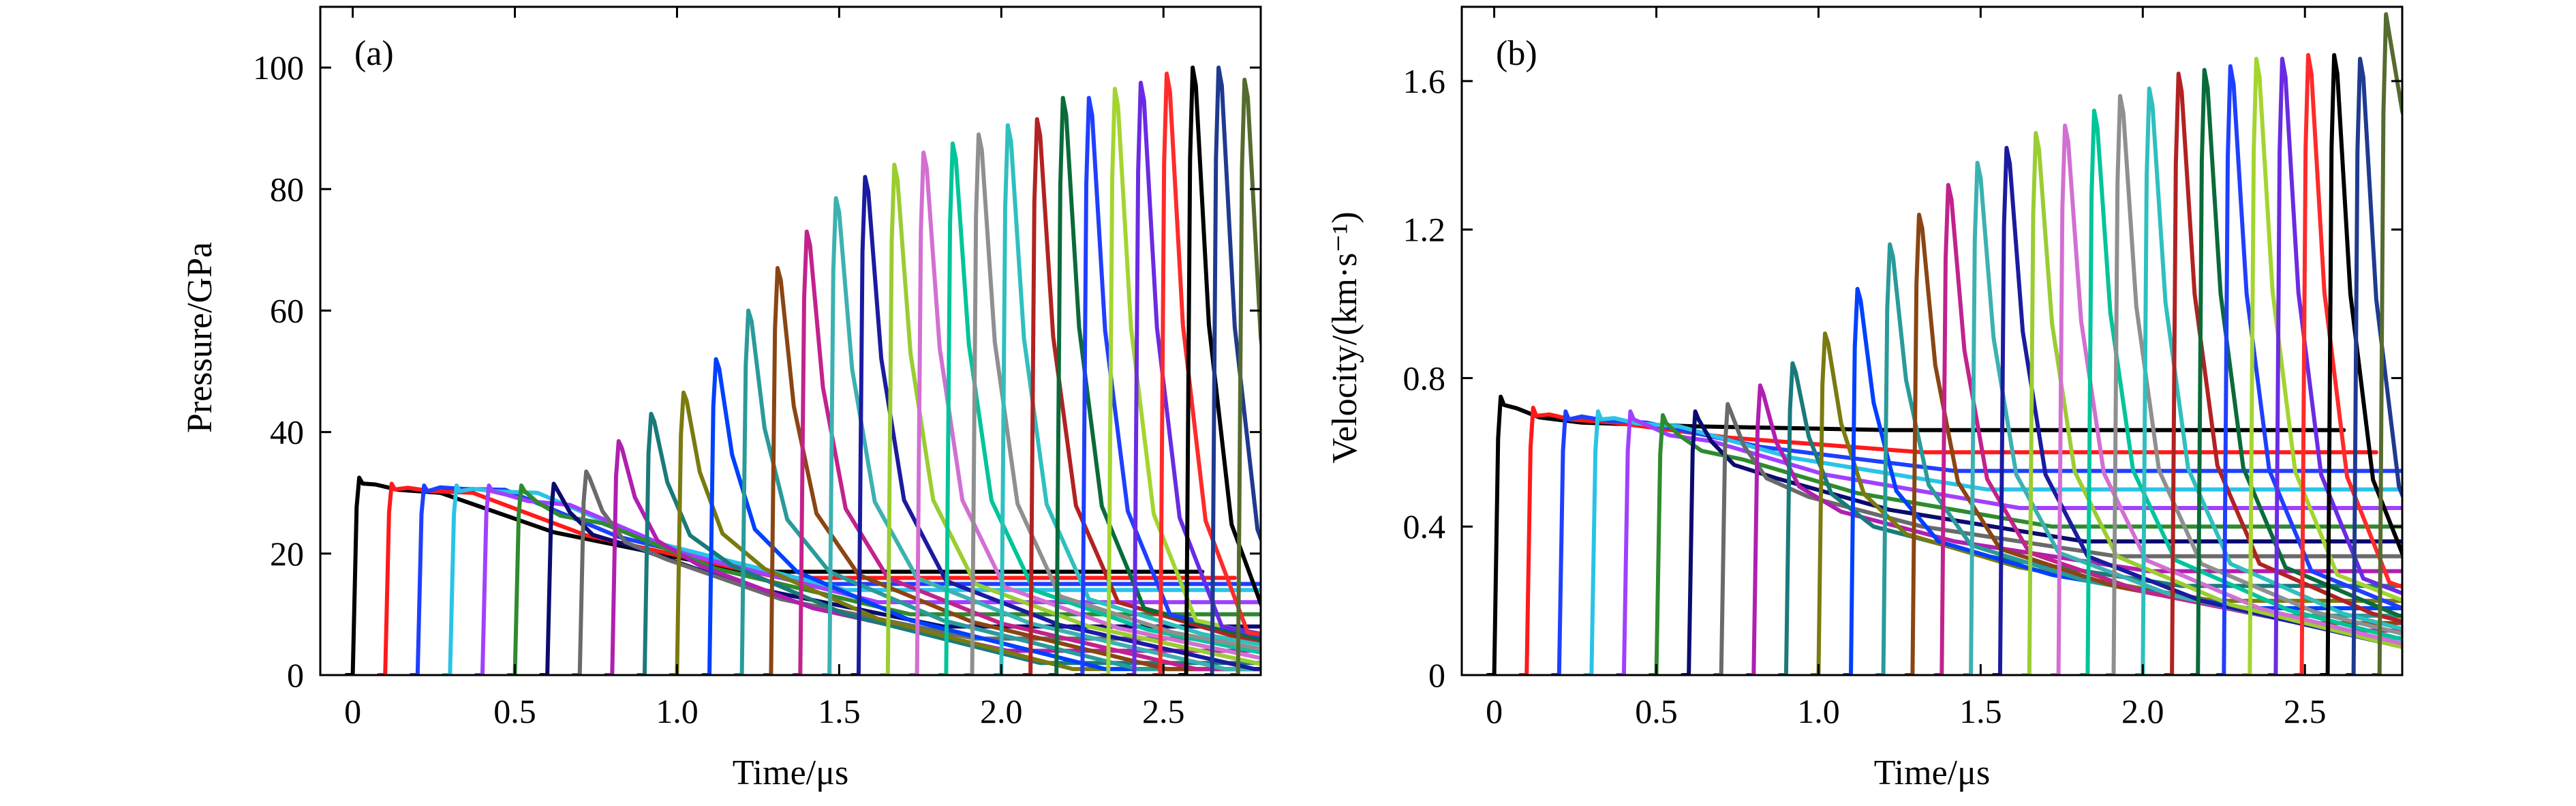 The height and width of the screenshot is (806, 2576). Describe the element at coordinates (287, 554) in the screenshot. I see `y-tick-label: 20` at that location.